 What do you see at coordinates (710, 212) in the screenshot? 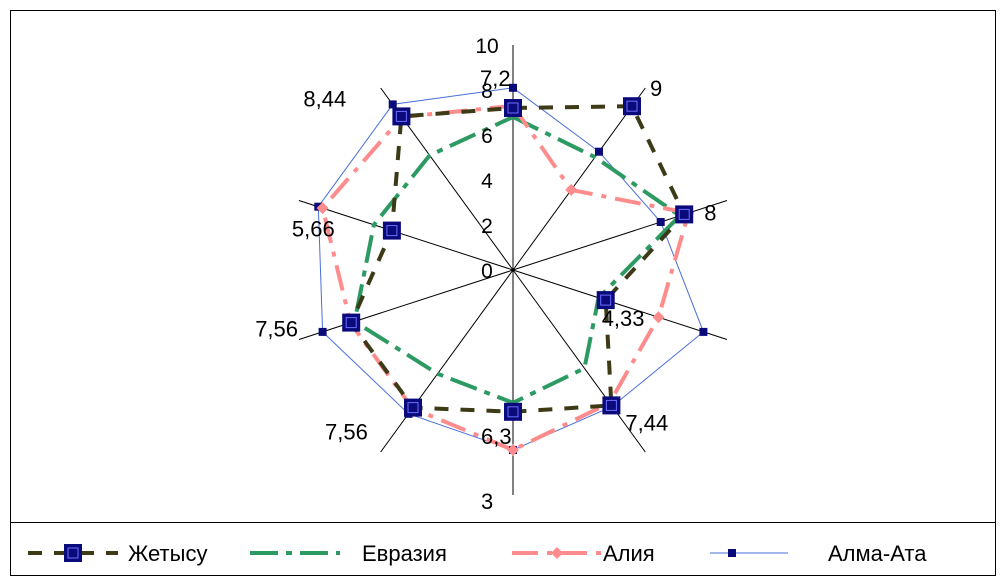
I see `point-value-label: 8` at bounding box center [710, 212].